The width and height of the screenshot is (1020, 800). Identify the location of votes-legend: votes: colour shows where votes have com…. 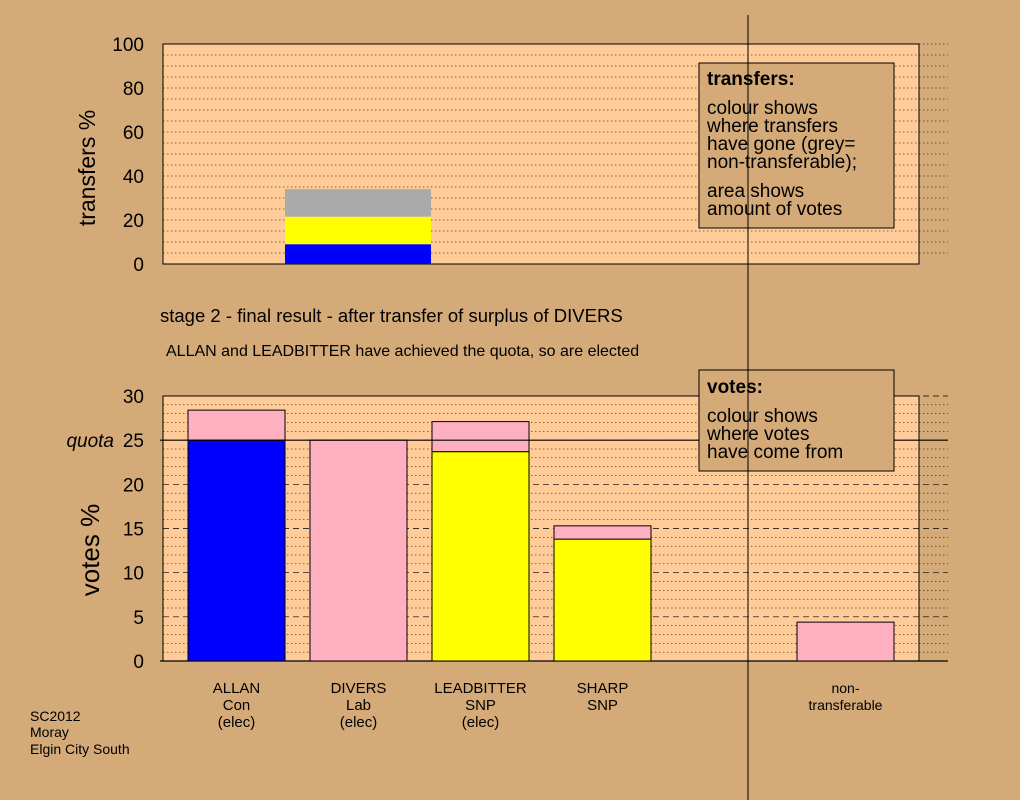
(796, 420).